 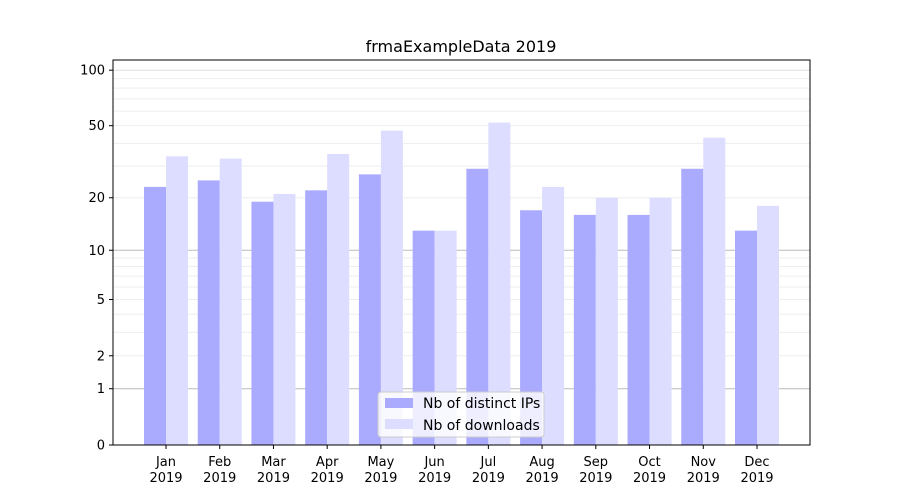 I want to click on chart-title: frmaExampleData 2019, so click(x=461, y=46).